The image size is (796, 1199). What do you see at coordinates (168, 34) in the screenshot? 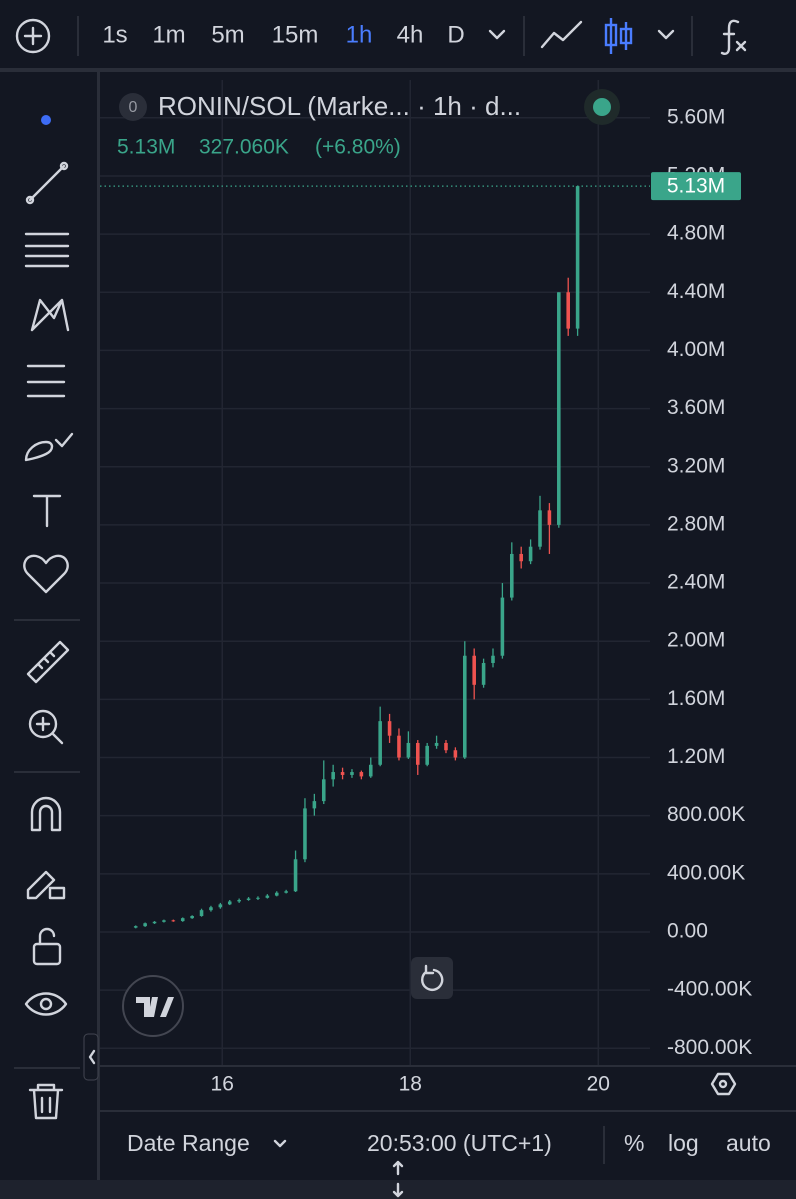
I see `interval-button: 1m` at bounding box center [168, 34].